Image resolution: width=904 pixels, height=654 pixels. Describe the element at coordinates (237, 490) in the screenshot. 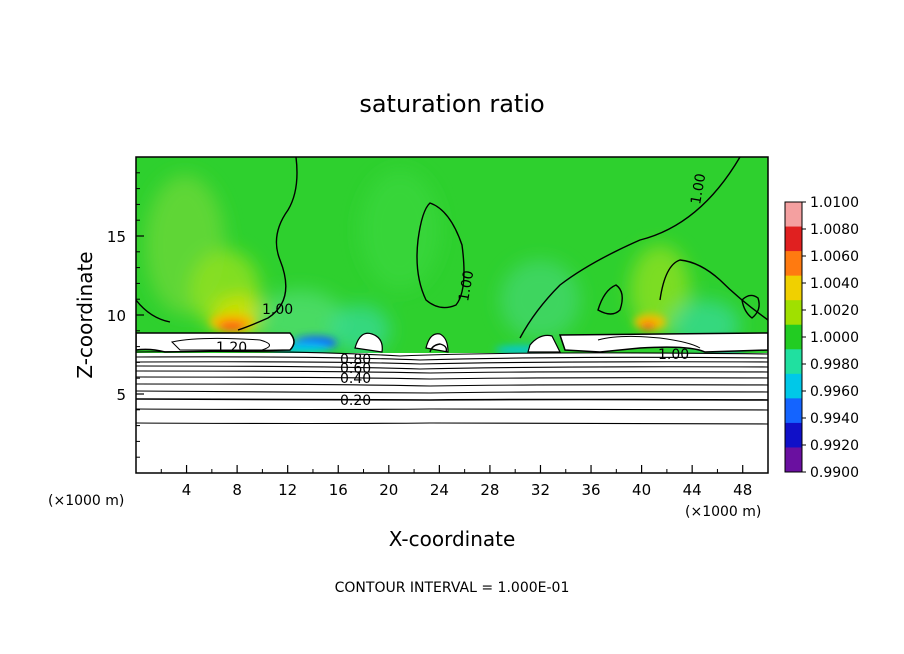

I see `x-tick-label: 8` at that location.